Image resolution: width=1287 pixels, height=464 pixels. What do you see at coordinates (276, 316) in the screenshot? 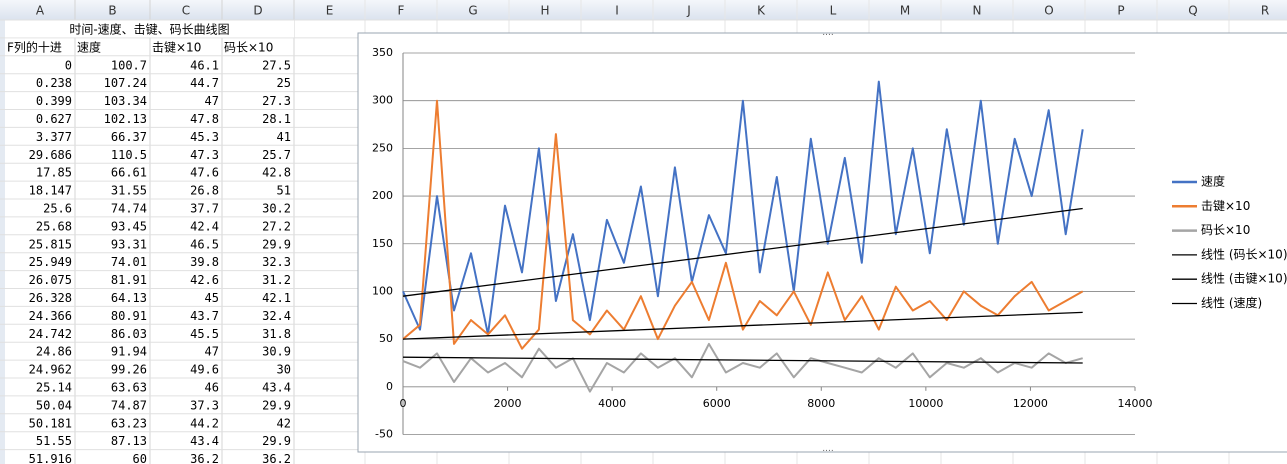
I see `cell: 32.4` at bounding box center [276, 316].